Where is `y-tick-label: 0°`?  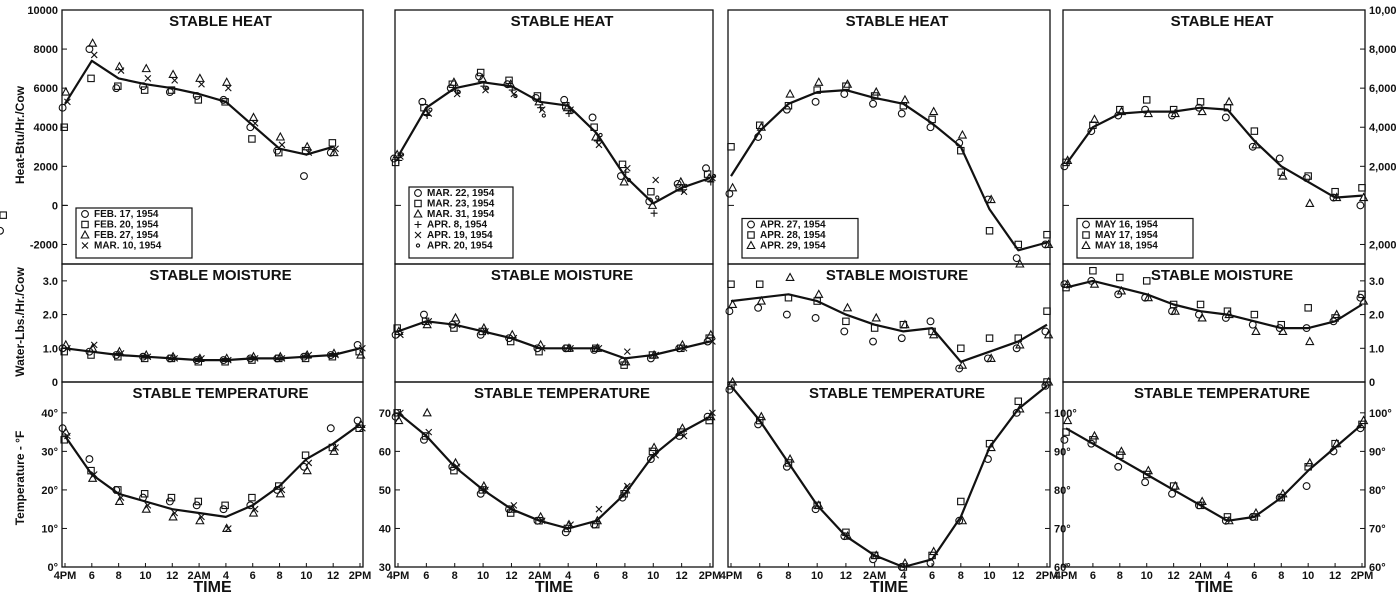 y-tick-label: 0° is located at coordinates (52, 568).